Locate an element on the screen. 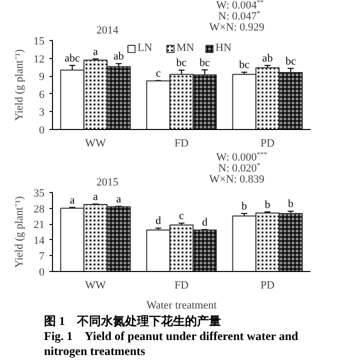 The width and height of the screenshot is (341, 362). x-axis-title: Water treatment is located at coordinates (181, 306).